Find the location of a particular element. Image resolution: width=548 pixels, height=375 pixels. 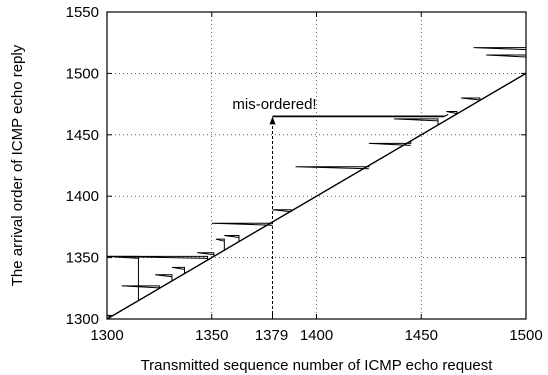

x-tick-label-1379: 1379 is located at coordinates (271, 335).